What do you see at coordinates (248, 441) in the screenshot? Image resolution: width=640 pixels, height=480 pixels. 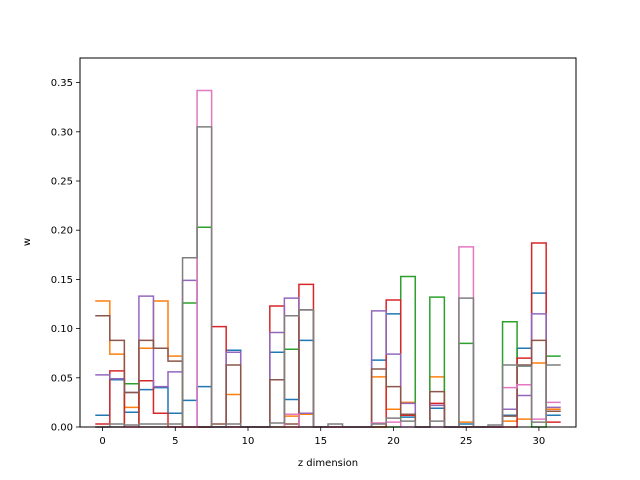 I see `x-tick-label: 10` at bounding box center [248, 441].